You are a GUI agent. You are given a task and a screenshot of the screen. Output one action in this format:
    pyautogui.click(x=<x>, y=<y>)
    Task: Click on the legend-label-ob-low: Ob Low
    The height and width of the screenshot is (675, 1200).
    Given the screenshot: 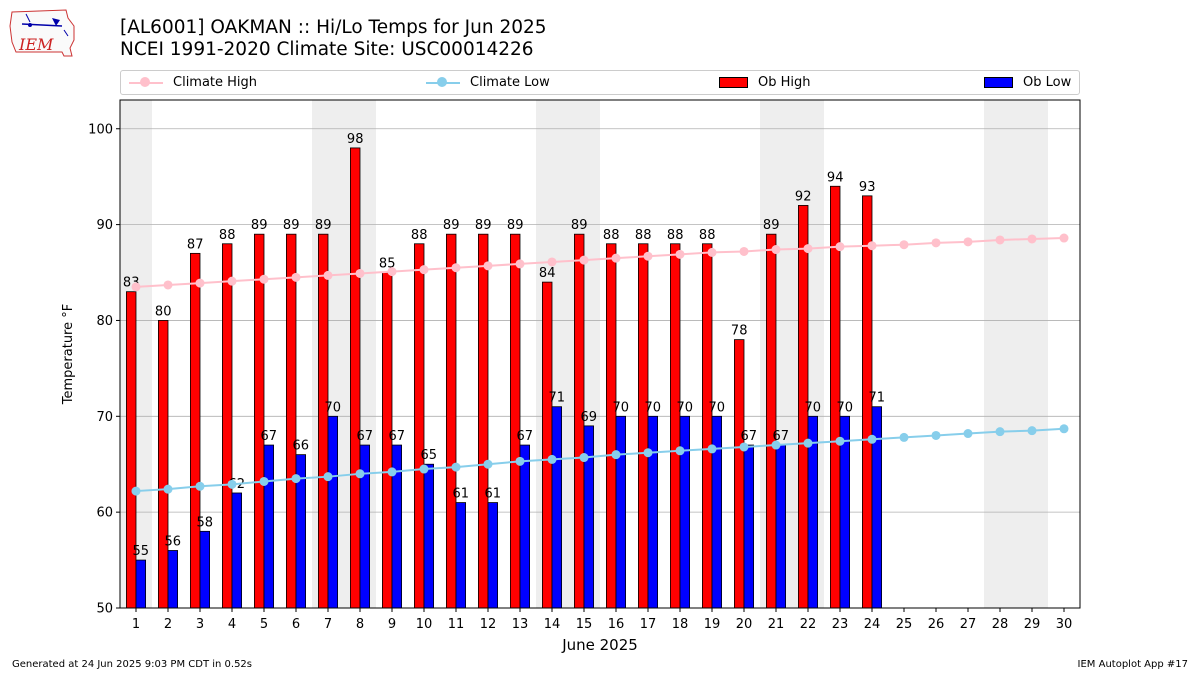 What is the action you would take?
    pyautogui.click(x=1047, y=82)
    